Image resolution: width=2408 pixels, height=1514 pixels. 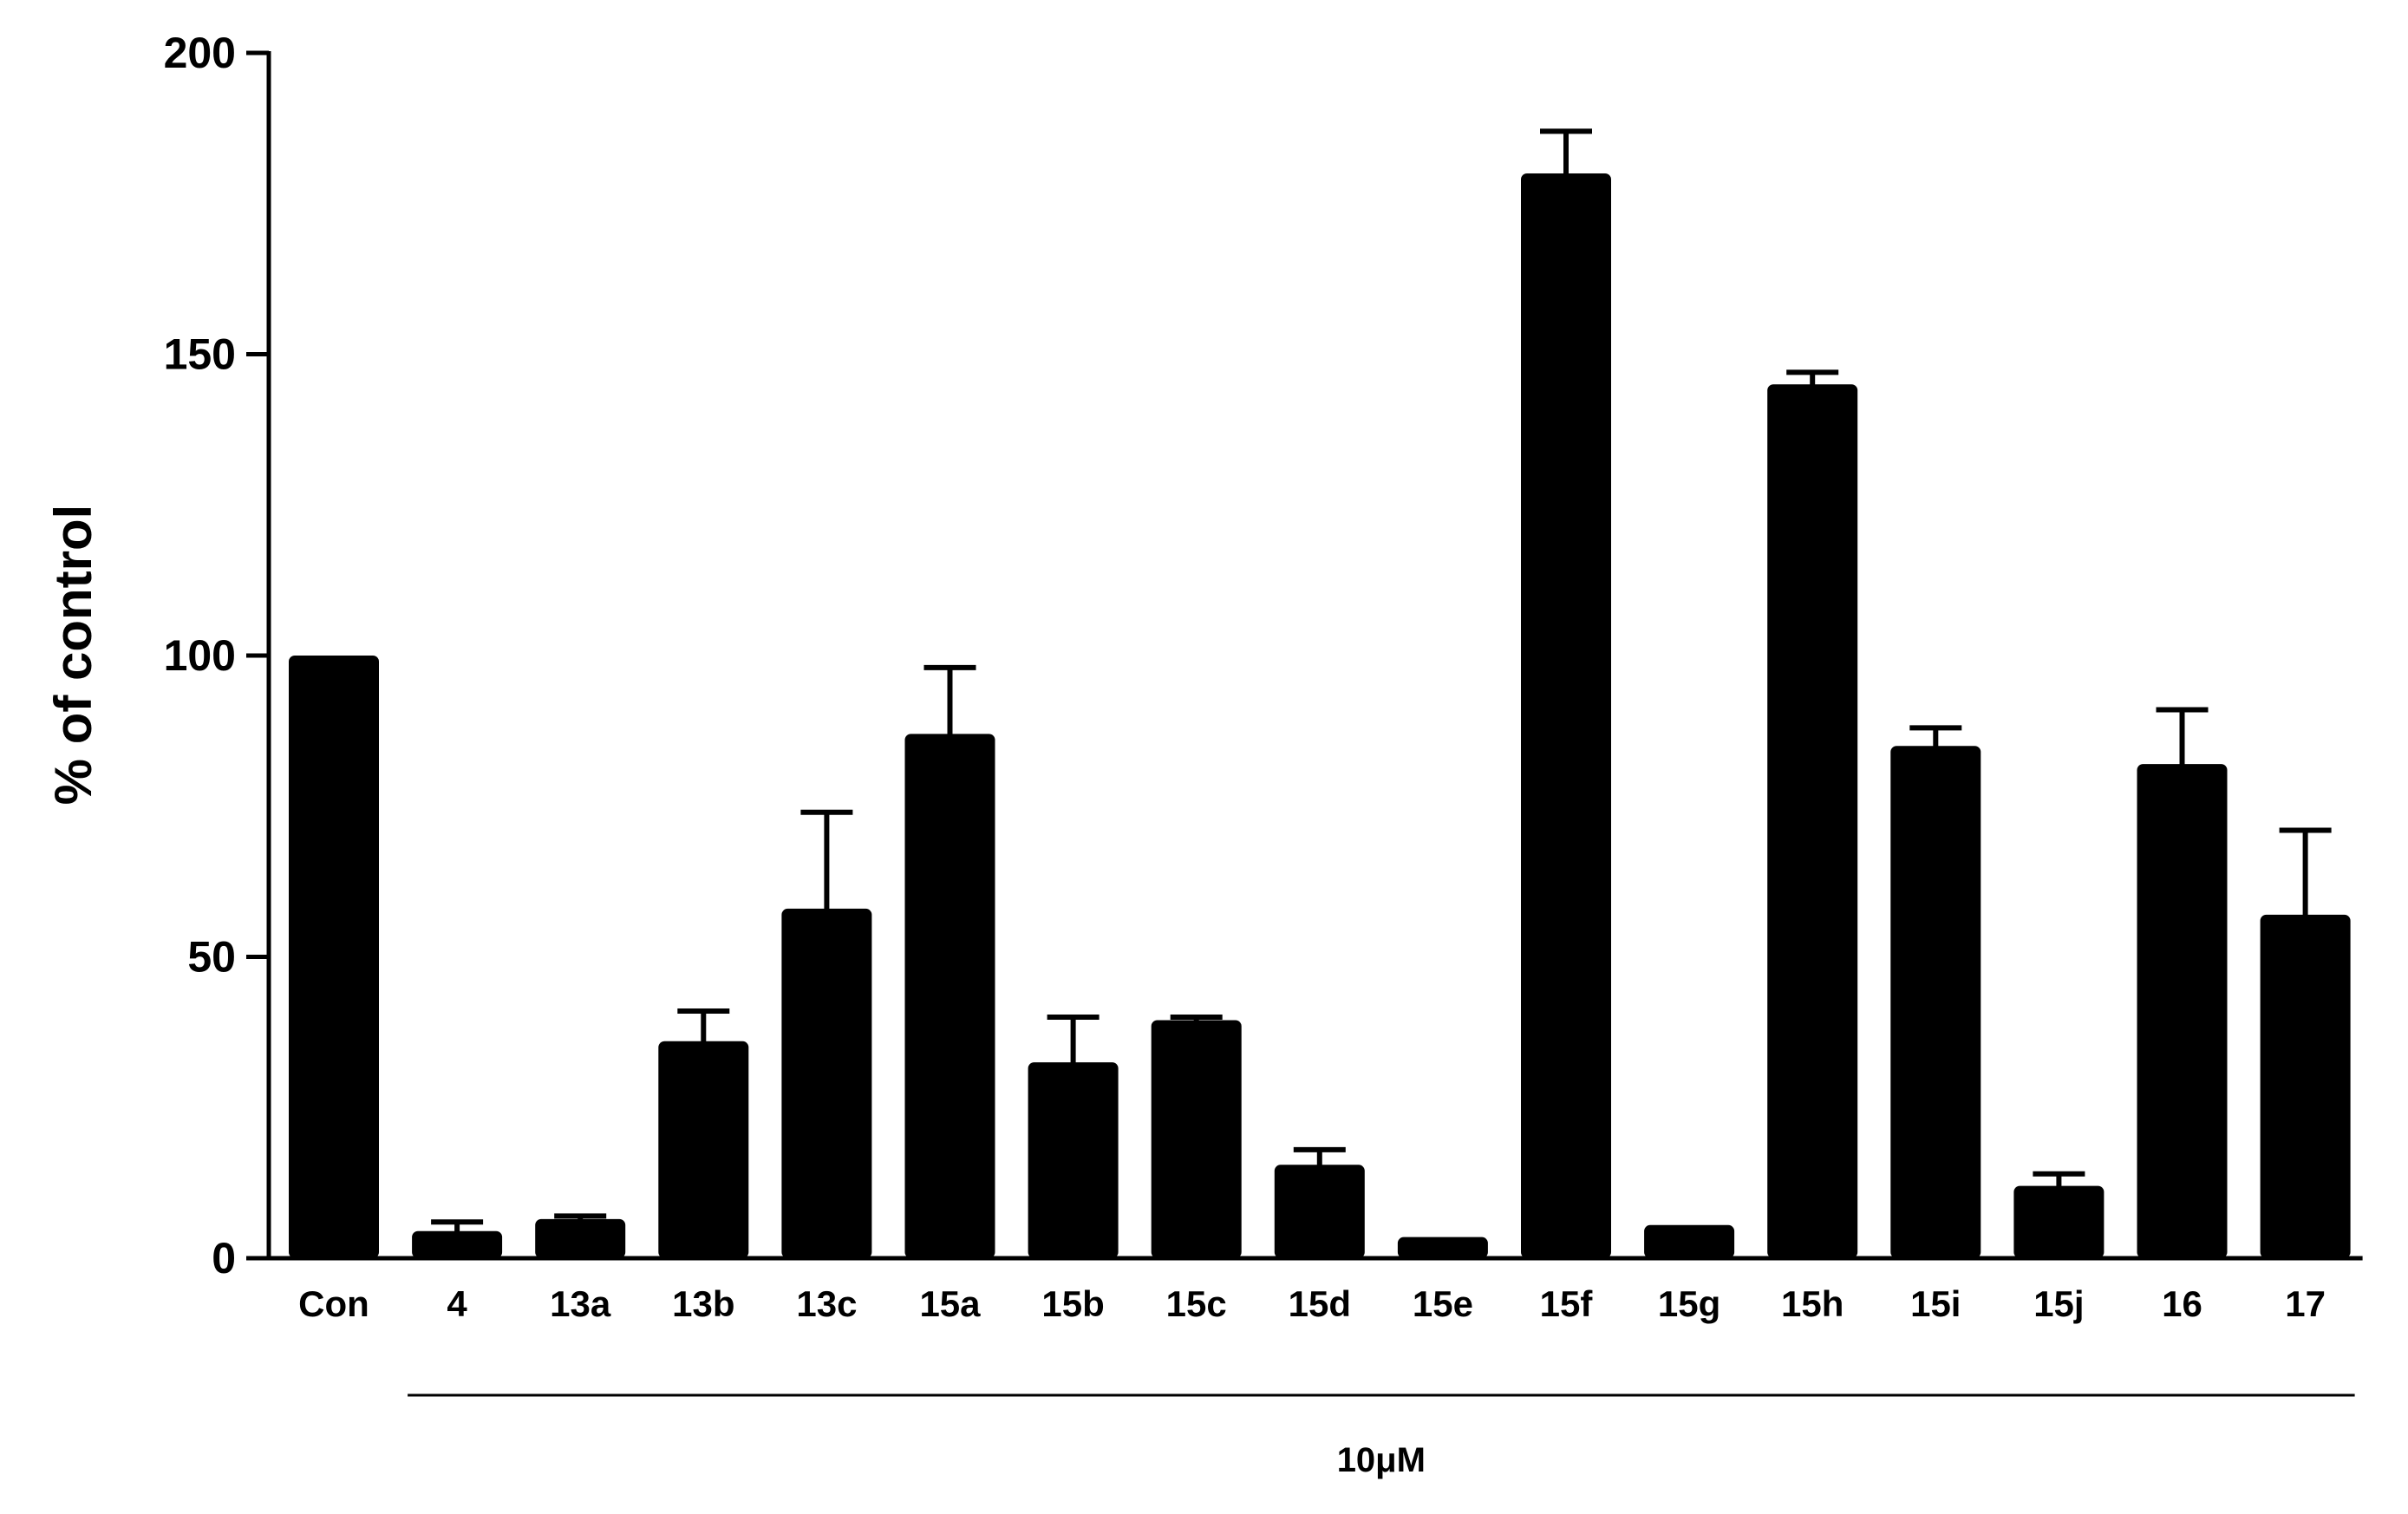 I want to click on y-tick-label: 200, so click(x=200, y=53).